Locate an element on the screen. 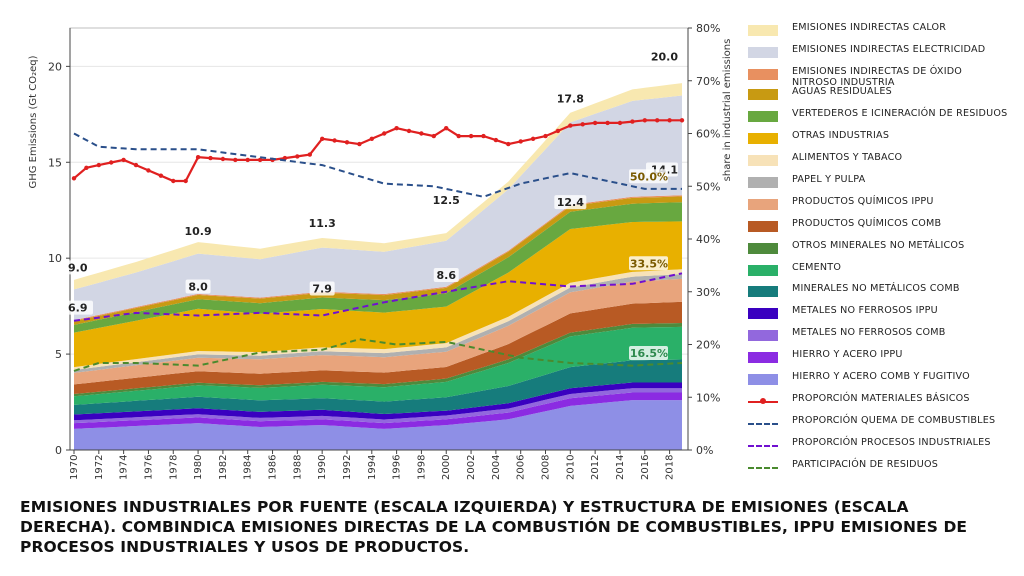  legend-item-hierro-y-acero-comb-y-fugitivo: HIERRO Y ACERO COMB Y FUGITIVO is located at coordinates (883, 381).